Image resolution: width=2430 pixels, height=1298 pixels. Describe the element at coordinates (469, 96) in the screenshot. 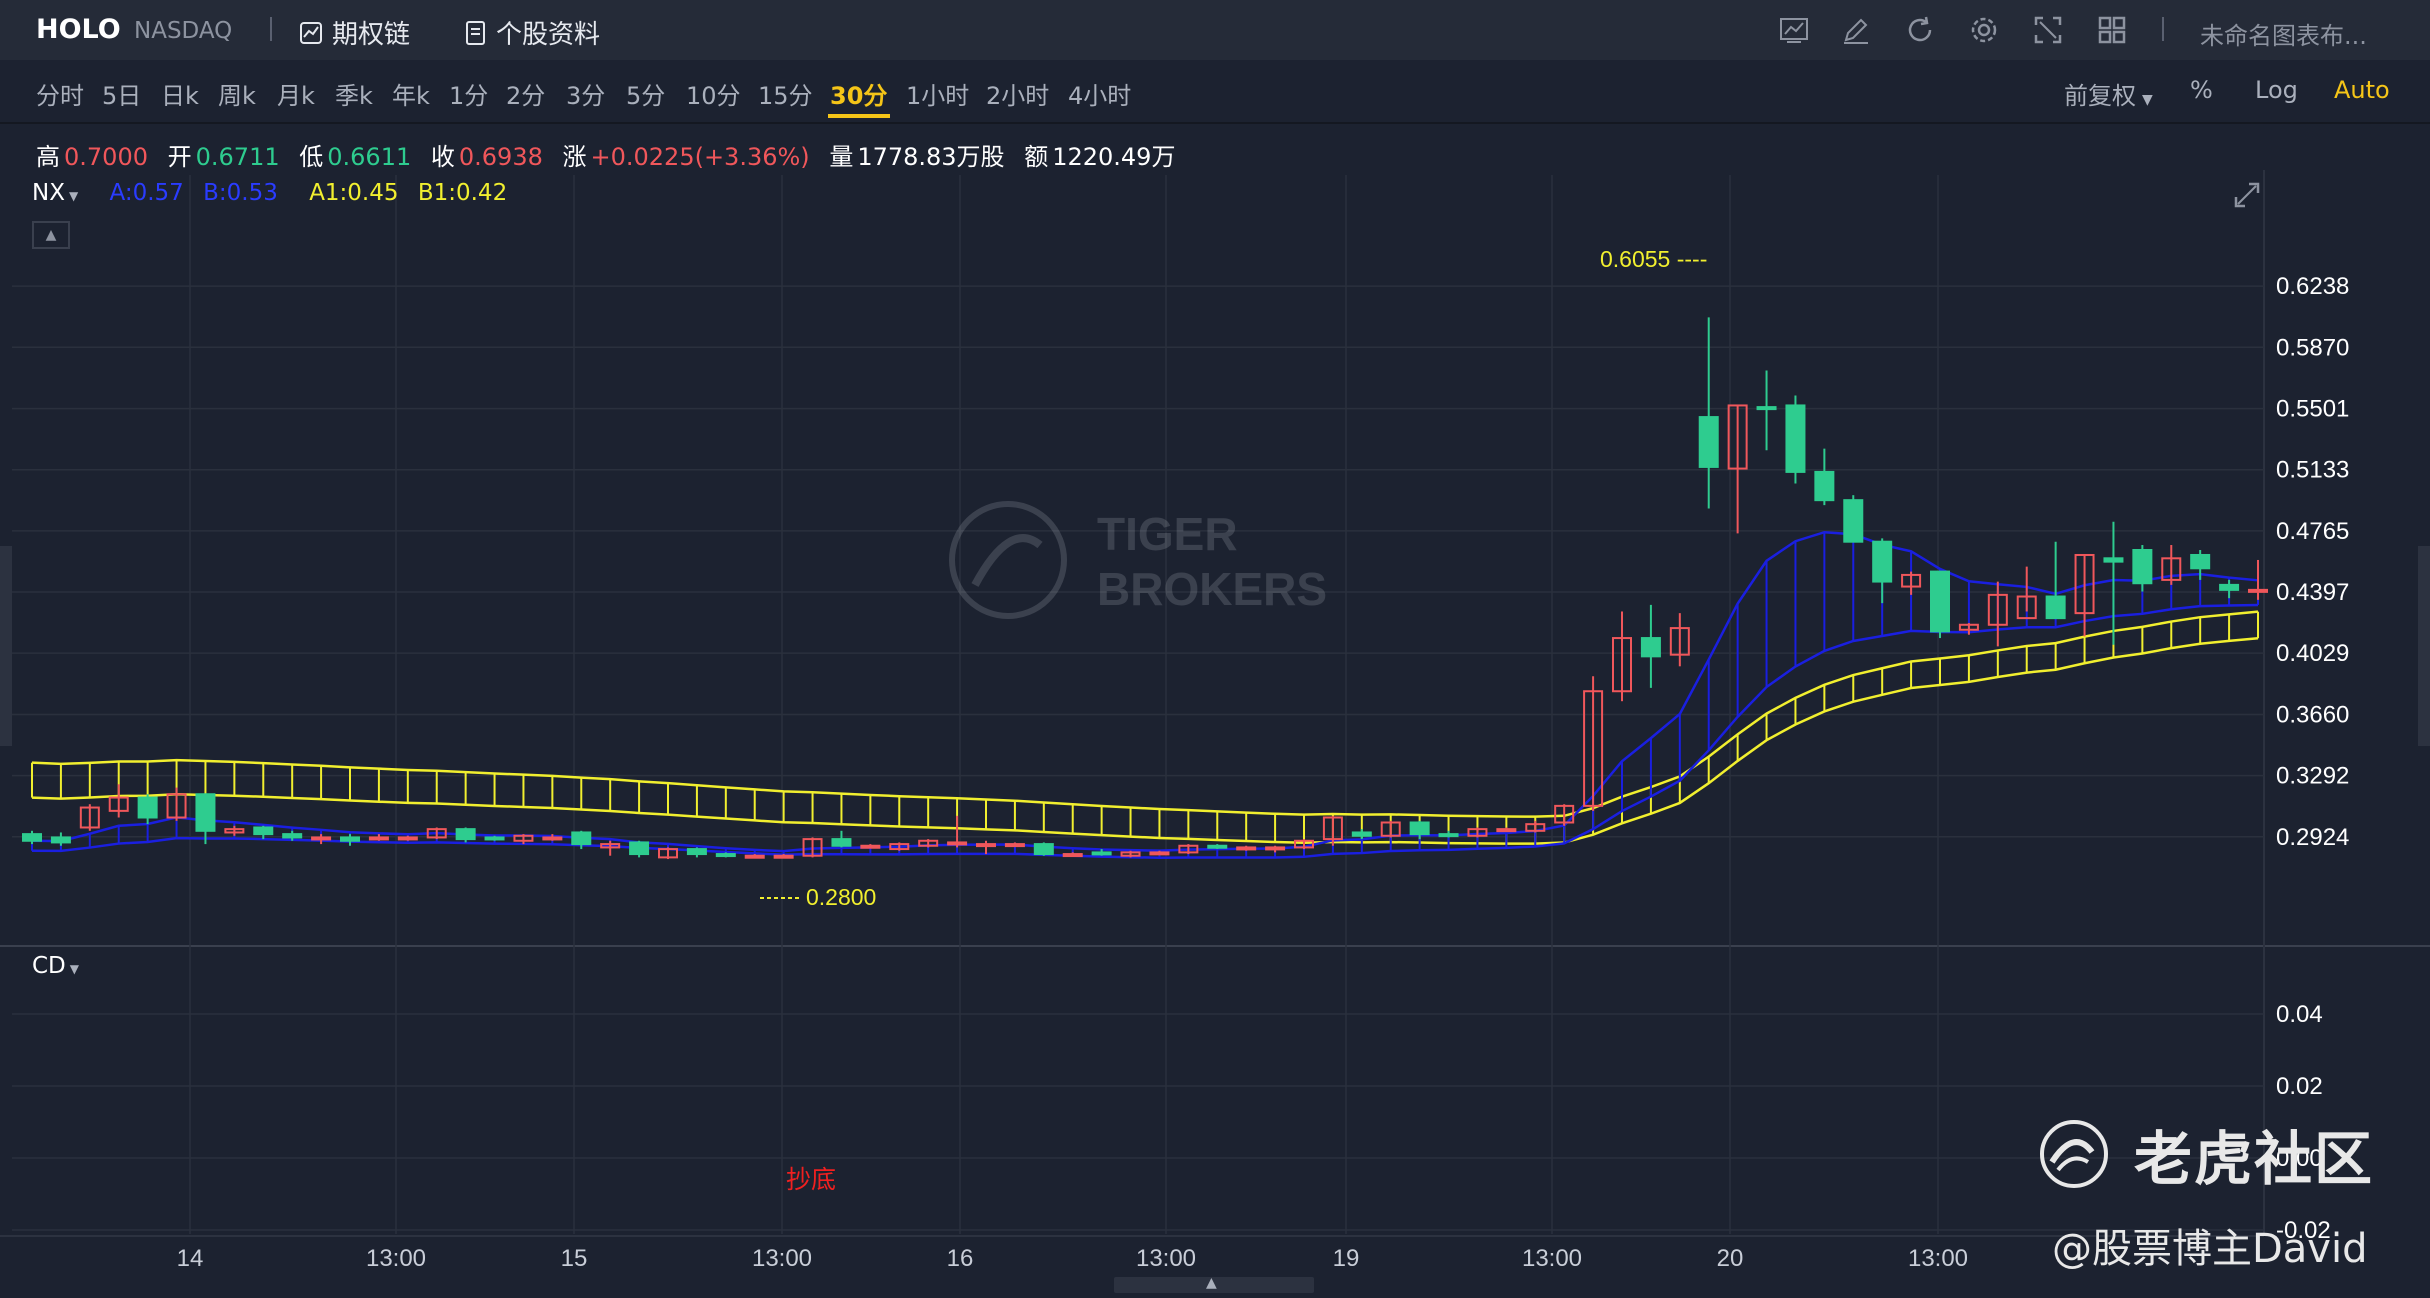

I see `period-tab: 1分` at that location.